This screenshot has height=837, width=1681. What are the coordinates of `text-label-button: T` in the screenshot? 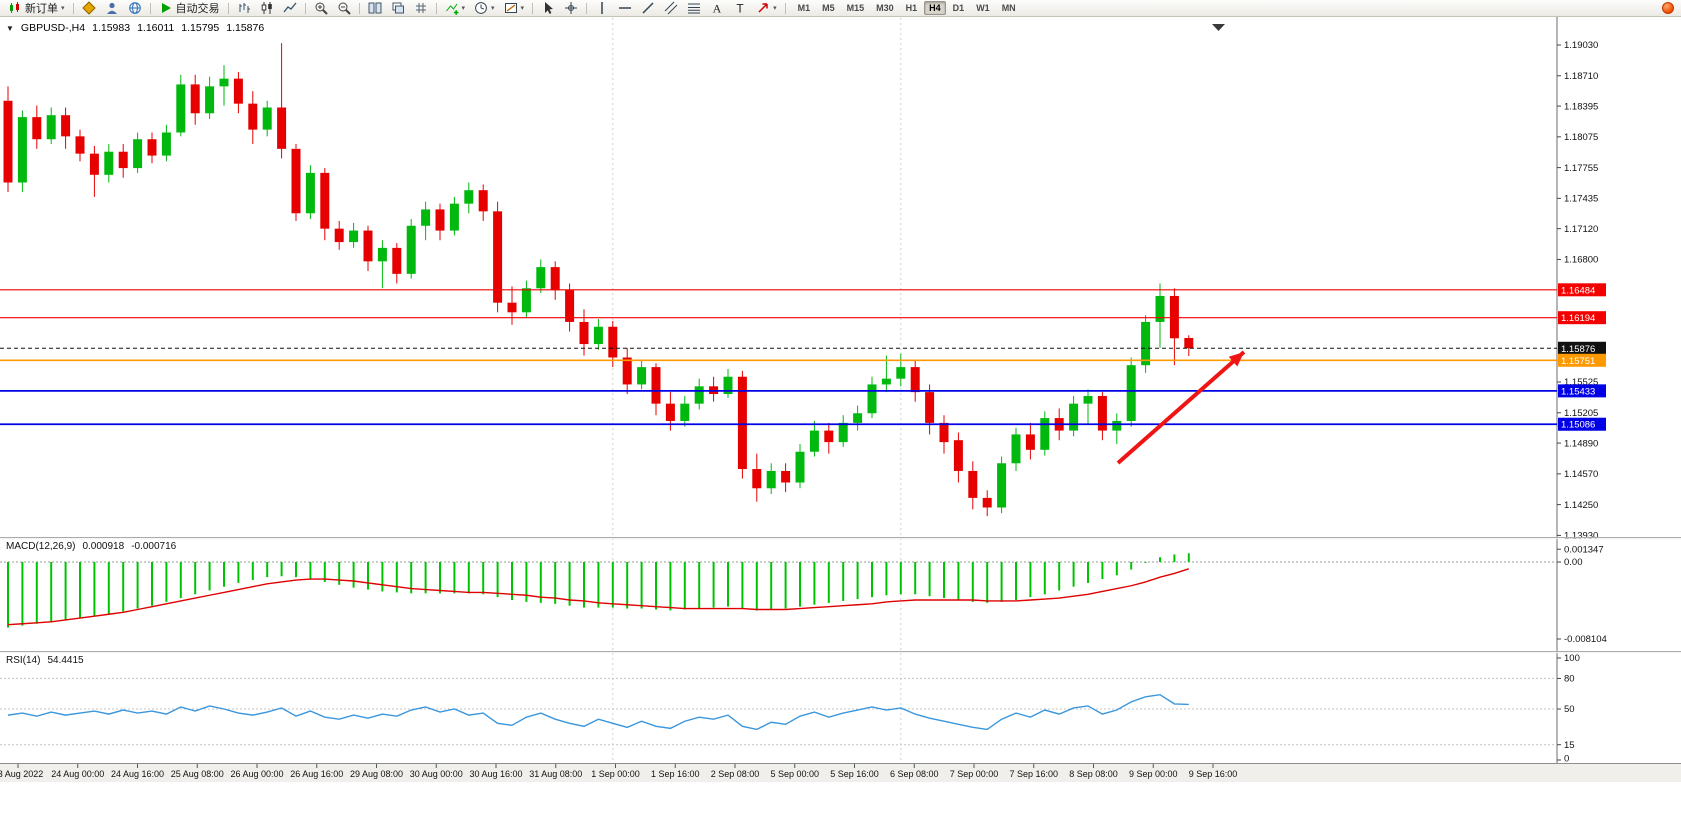 It's located at (740, 8).